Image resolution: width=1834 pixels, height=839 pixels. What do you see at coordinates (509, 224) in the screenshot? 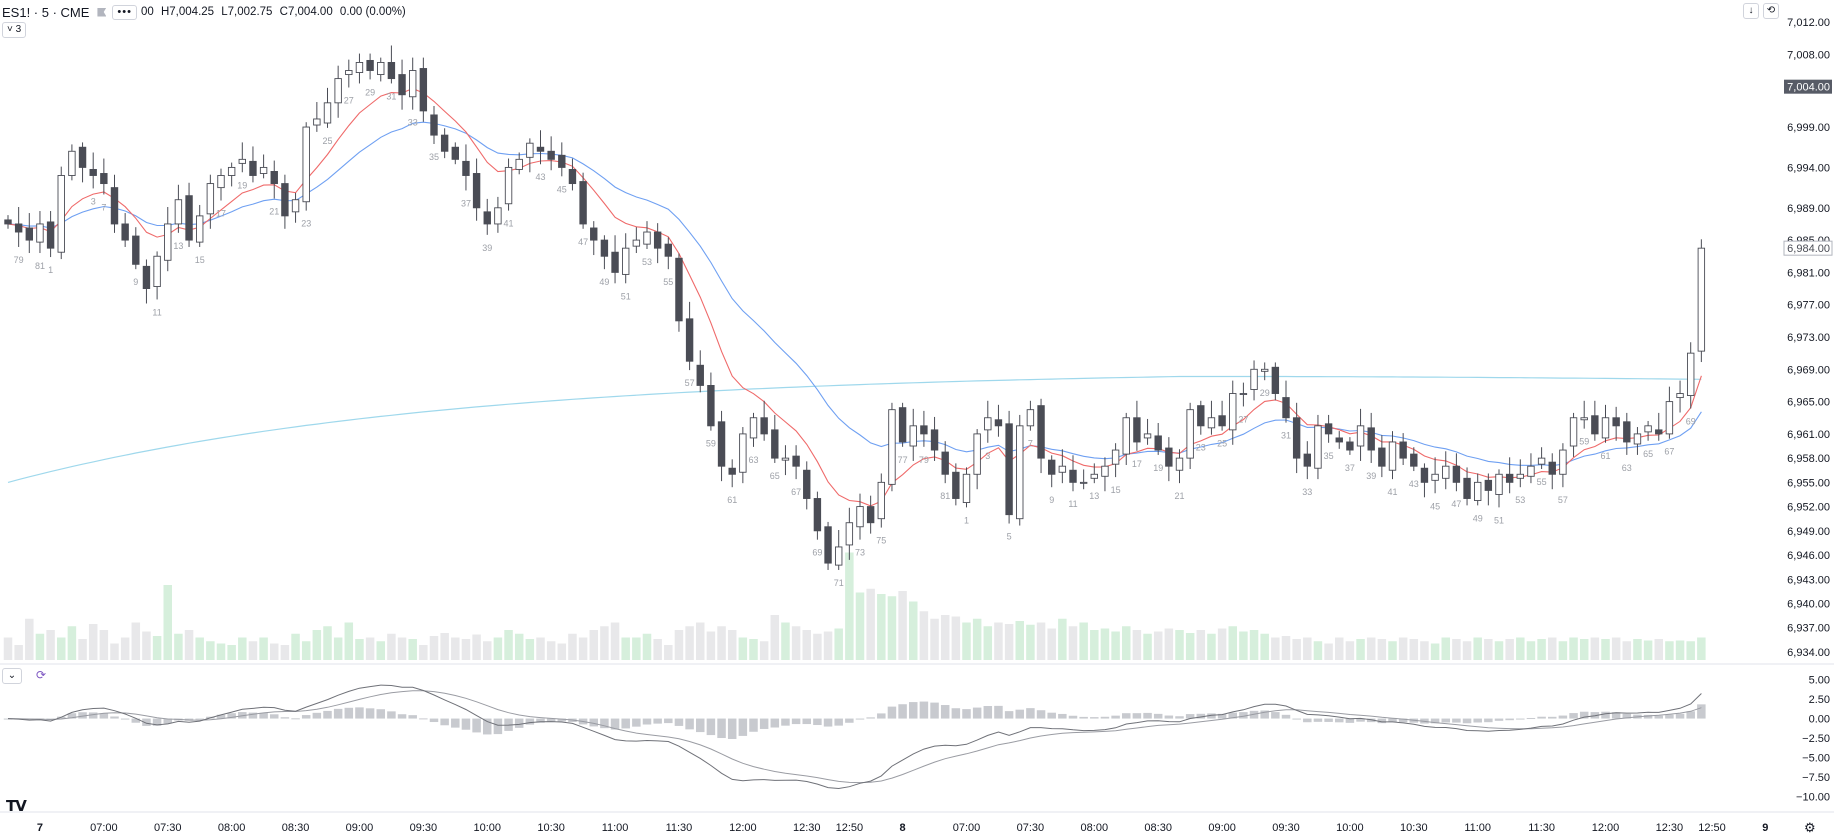
I see `bar-number-label: 41` at bounding box center [509, 224].